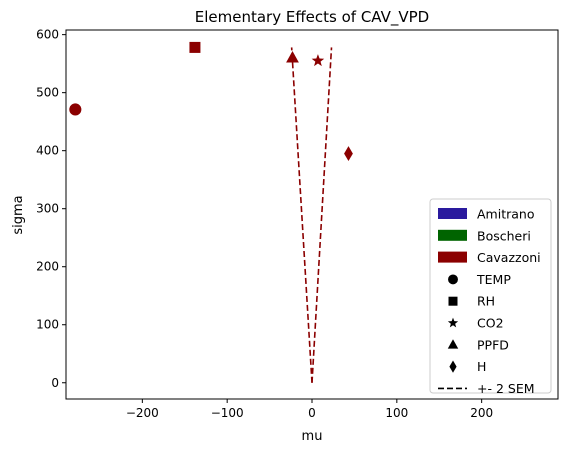 This screenshot has height=453, width=571. Describe the element at coordinates (322, 215) in the screenshot. I see `sem-line-right` at that location.